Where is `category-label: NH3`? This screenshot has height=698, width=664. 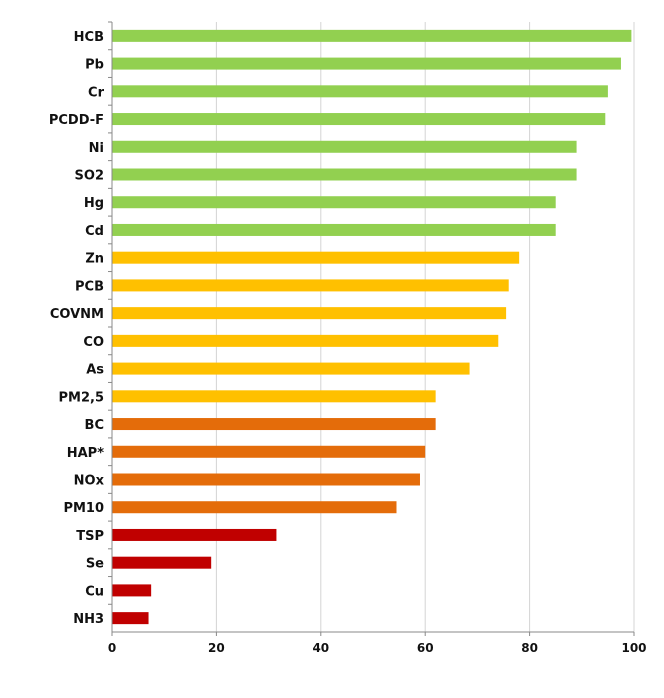
category-label: NH3 is located at coordinates (88, 619).